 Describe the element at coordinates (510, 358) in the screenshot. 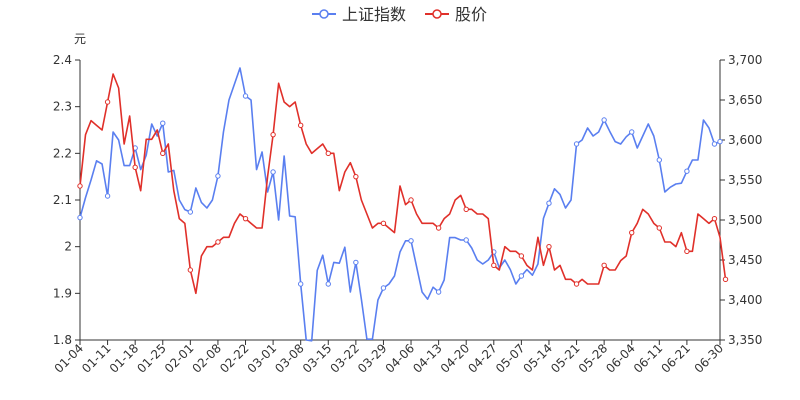

I see `x-axis-tick-label: 05-07` at that location.